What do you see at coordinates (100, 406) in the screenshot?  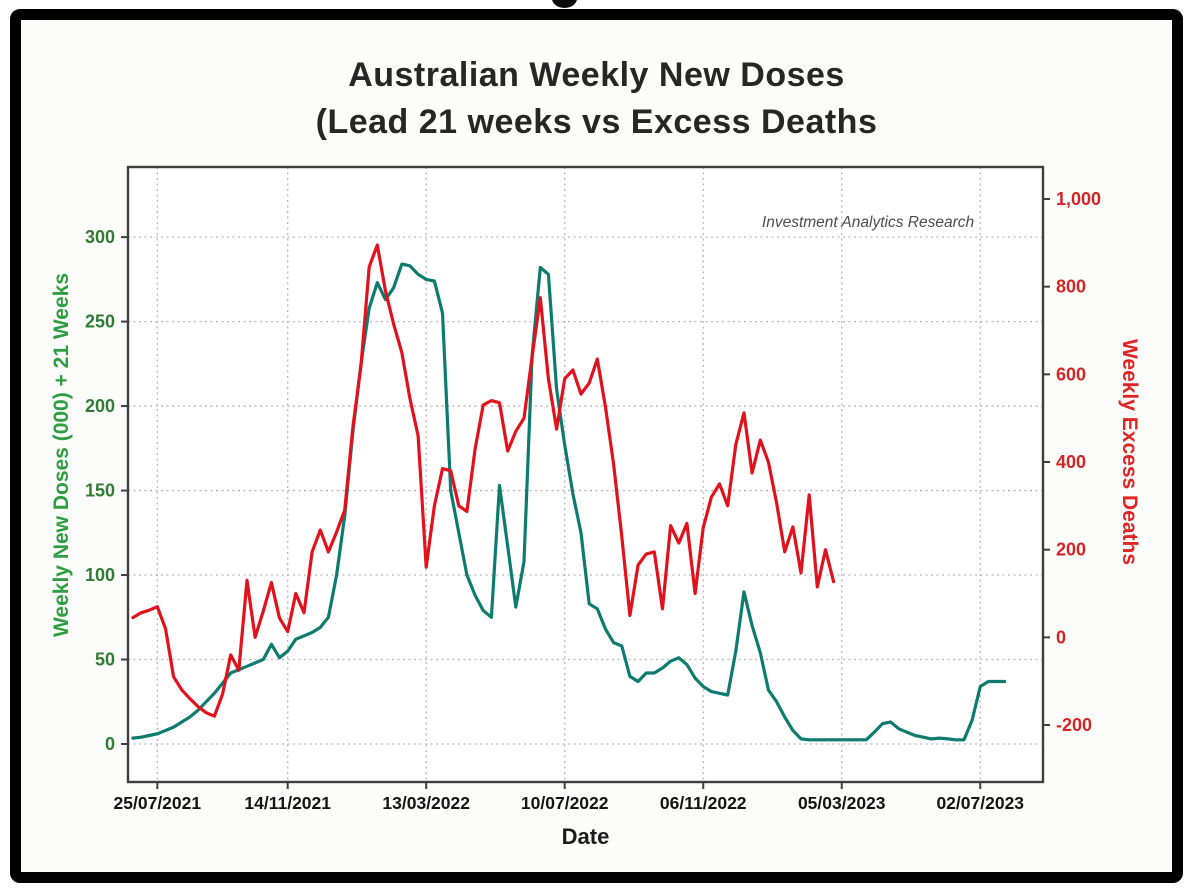 I see `left-tick-label: 200` at bounding box center [100, 406].